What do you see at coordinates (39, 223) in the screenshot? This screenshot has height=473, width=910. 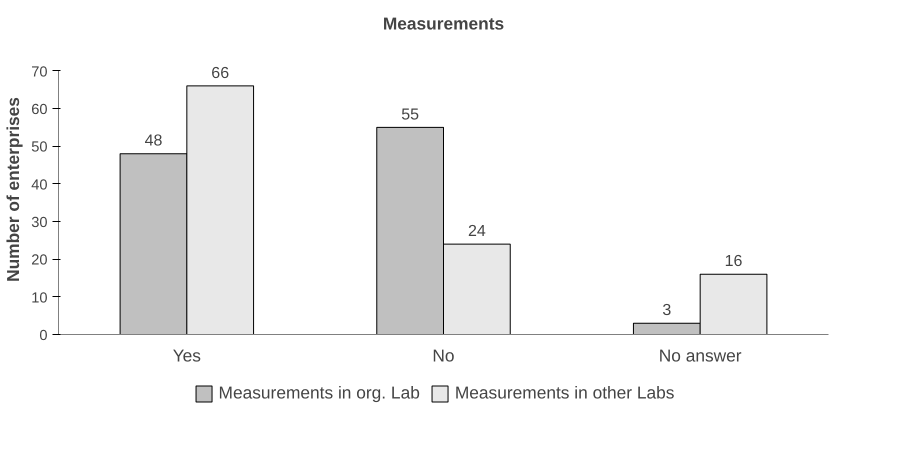 I see `y-tick-label: 30` at bounding box center [39, 223].